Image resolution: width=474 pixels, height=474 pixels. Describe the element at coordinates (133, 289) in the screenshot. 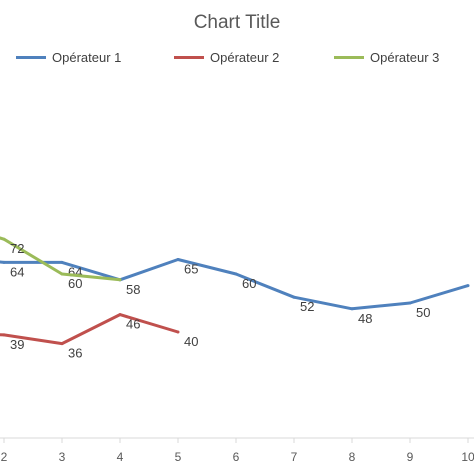

I see `data-label: 58` at that location.